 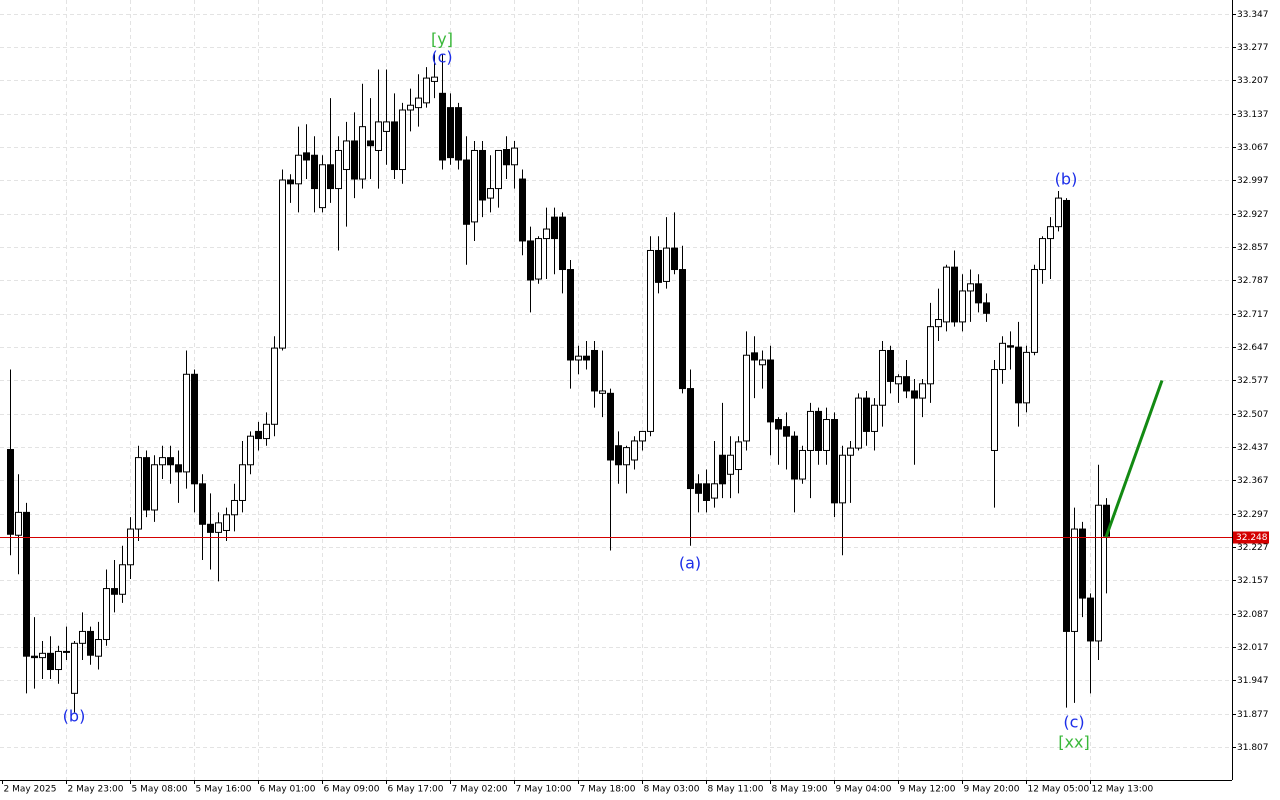 I want to click on y-tick-label: 32.787, so click(x=1253, y=281).